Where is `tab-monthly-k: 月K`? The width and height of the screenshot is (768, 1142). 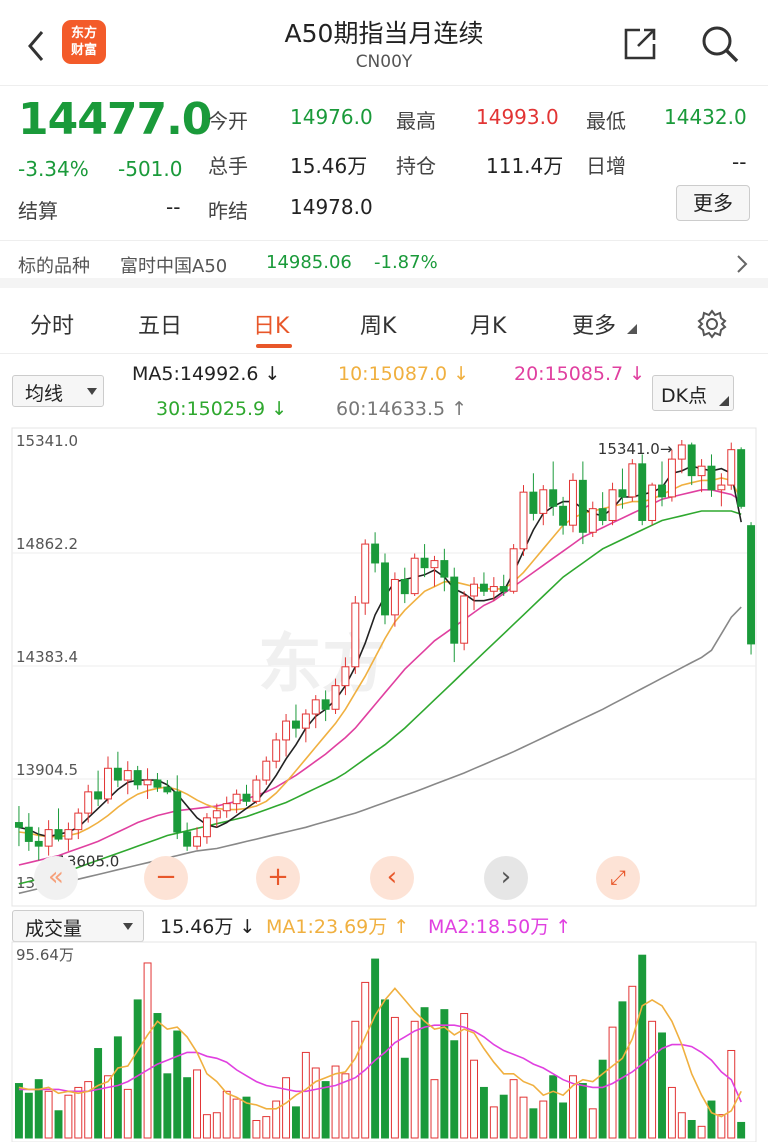
tab-monthly-k: 月K is located at coordinates (488, 326).